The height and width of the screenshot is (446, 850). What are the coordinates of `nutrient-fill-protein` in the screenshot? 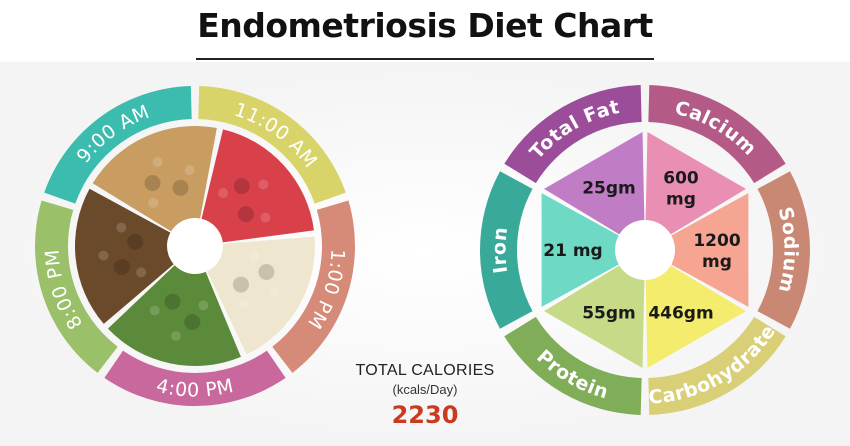 It's located at (594, 309).